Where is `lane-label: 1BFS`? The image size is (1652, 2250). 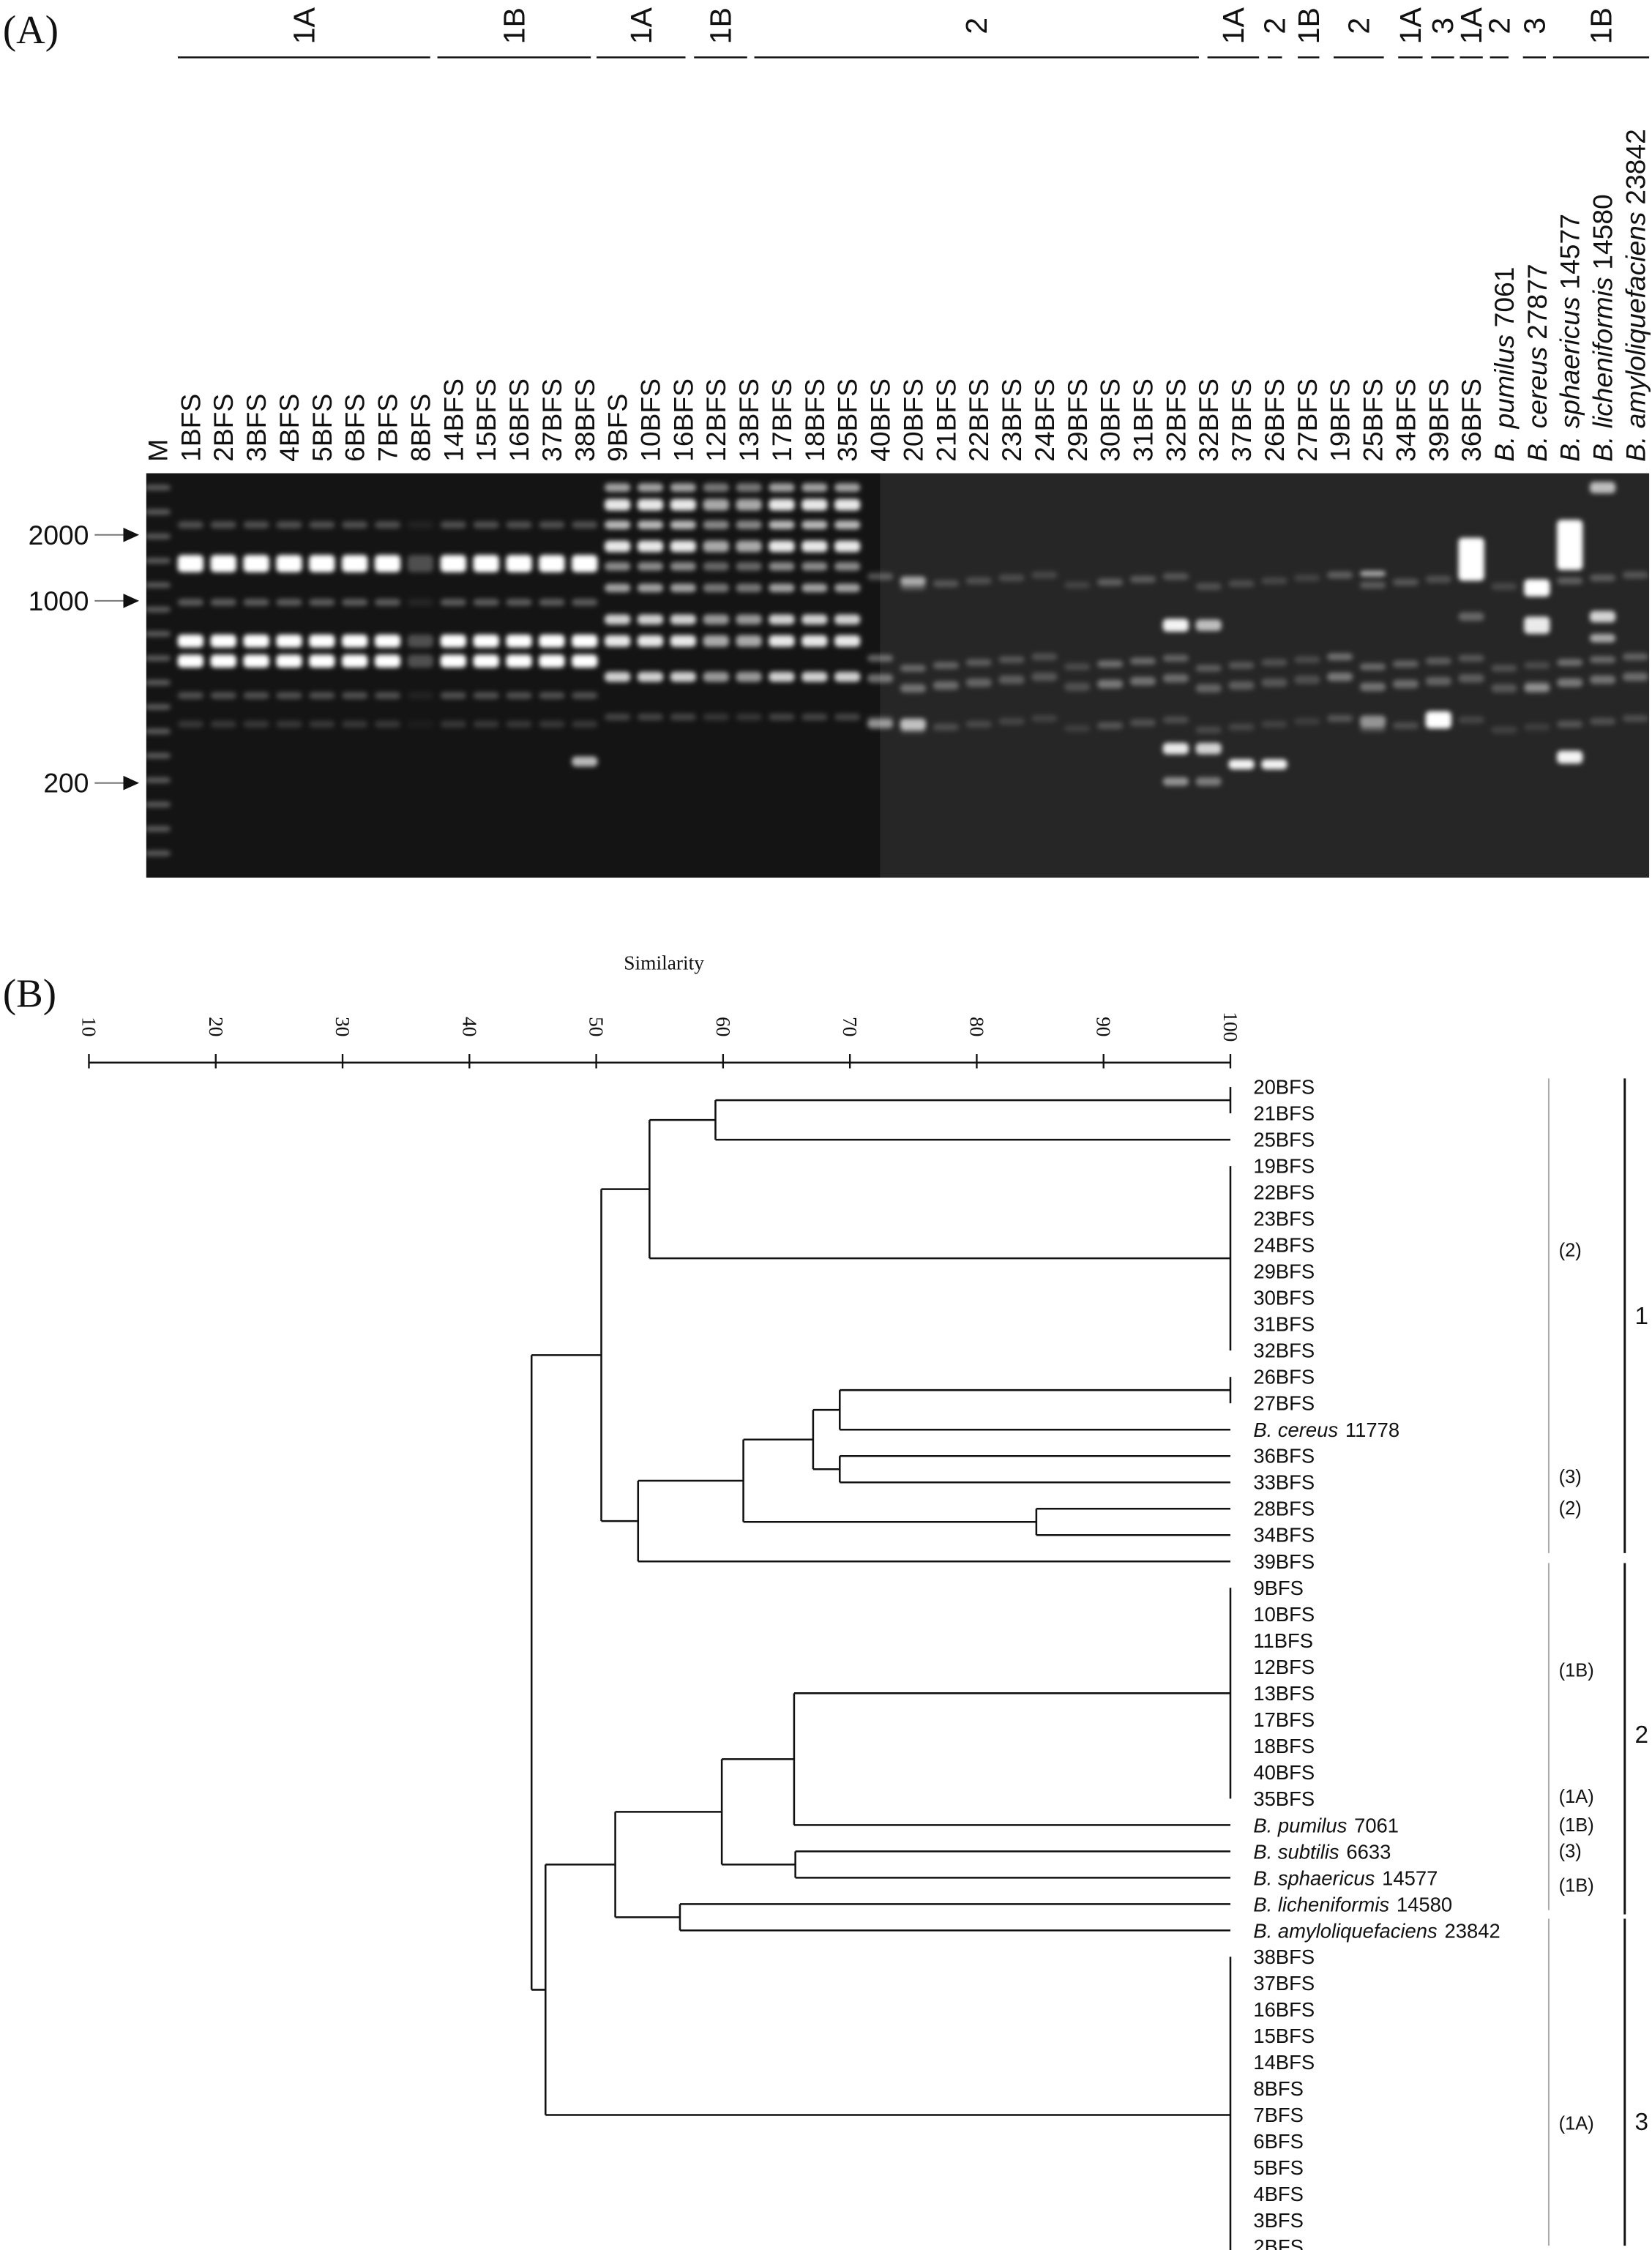 lane-label: 1BFS is located at coordinates (191, 428).